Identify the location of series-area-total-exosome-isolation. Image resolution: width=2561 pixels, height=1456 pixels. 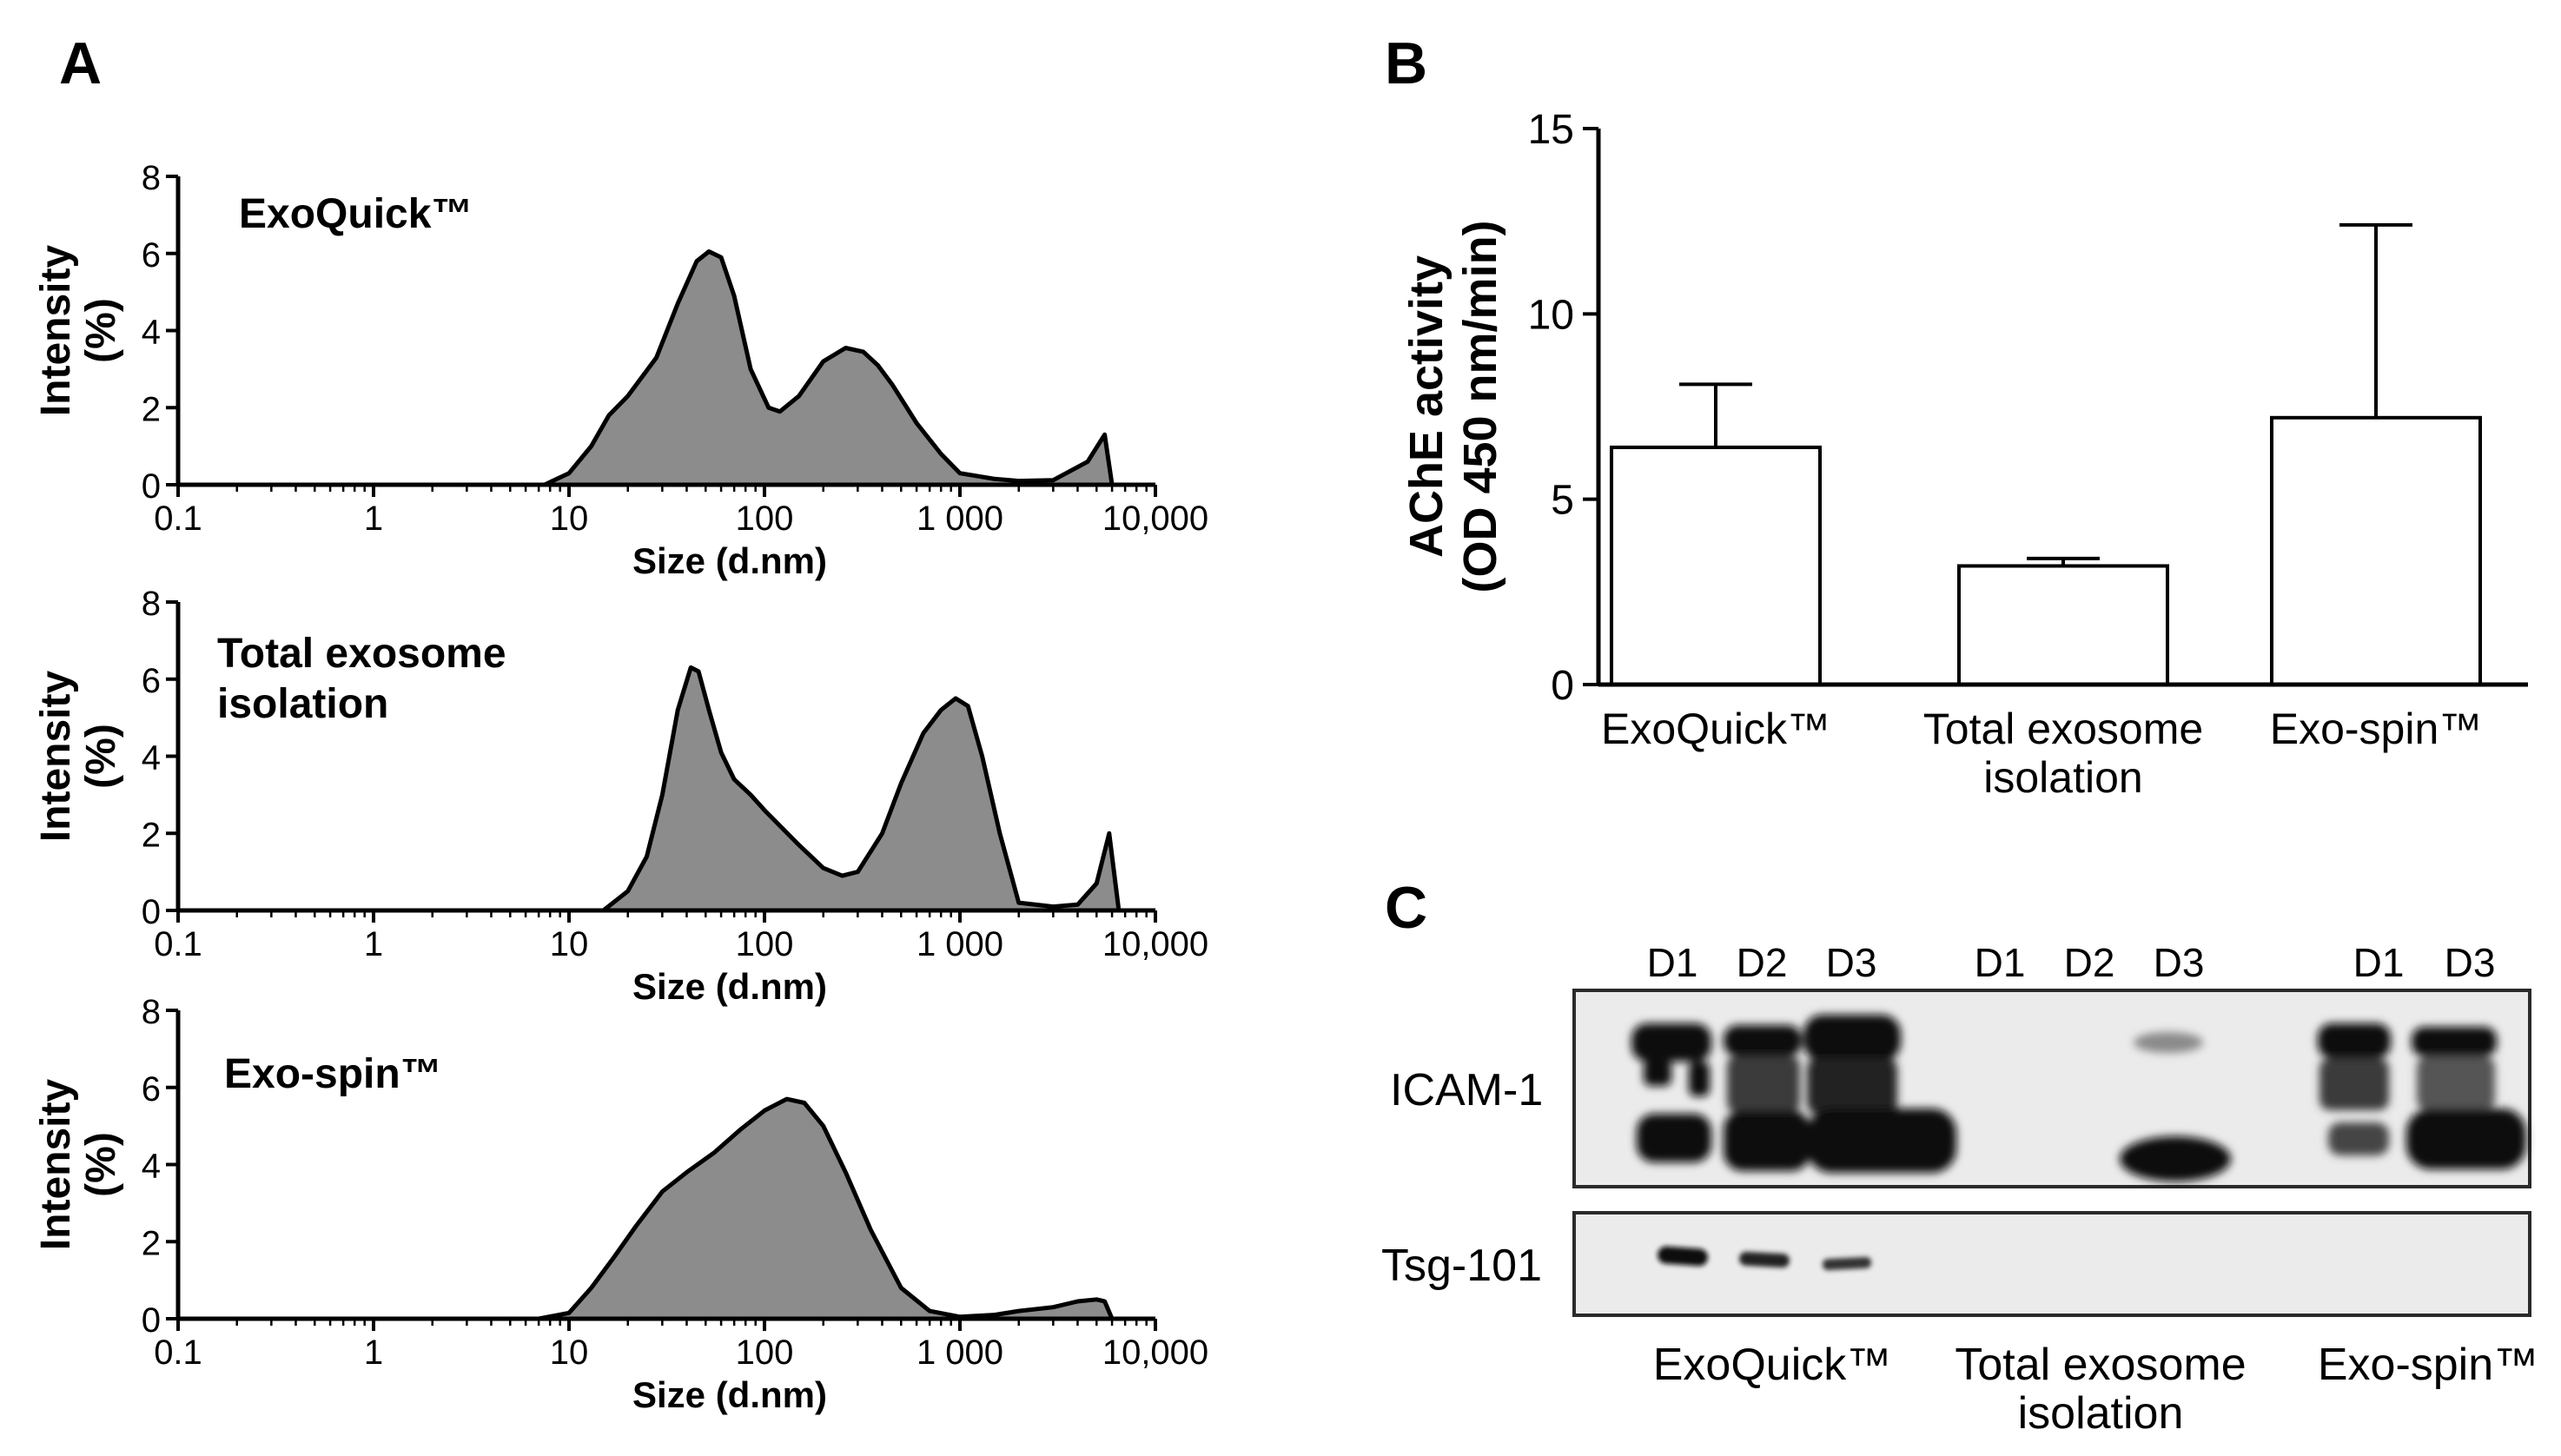
(861, 789).